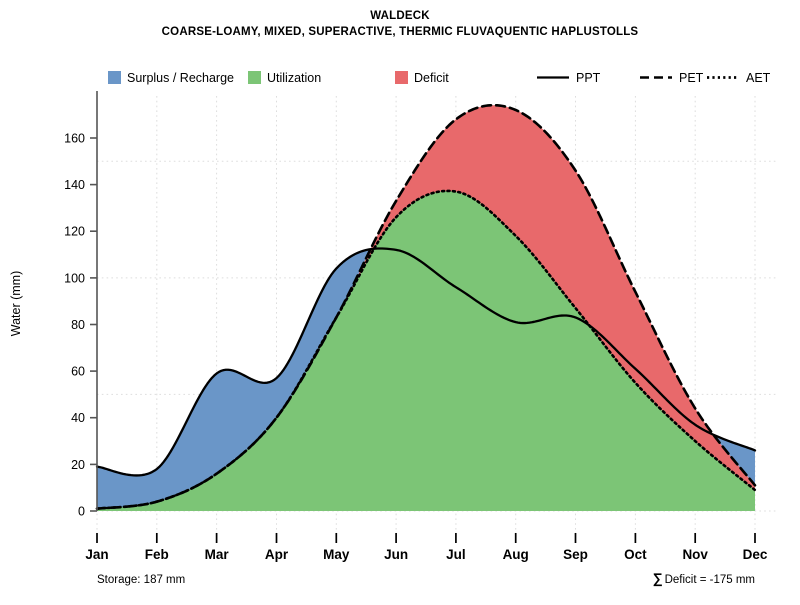 Image resolution: width=800 pixels, height=605 pixels. I want to click on y-tick-label-60: 60, so click(78, 372).